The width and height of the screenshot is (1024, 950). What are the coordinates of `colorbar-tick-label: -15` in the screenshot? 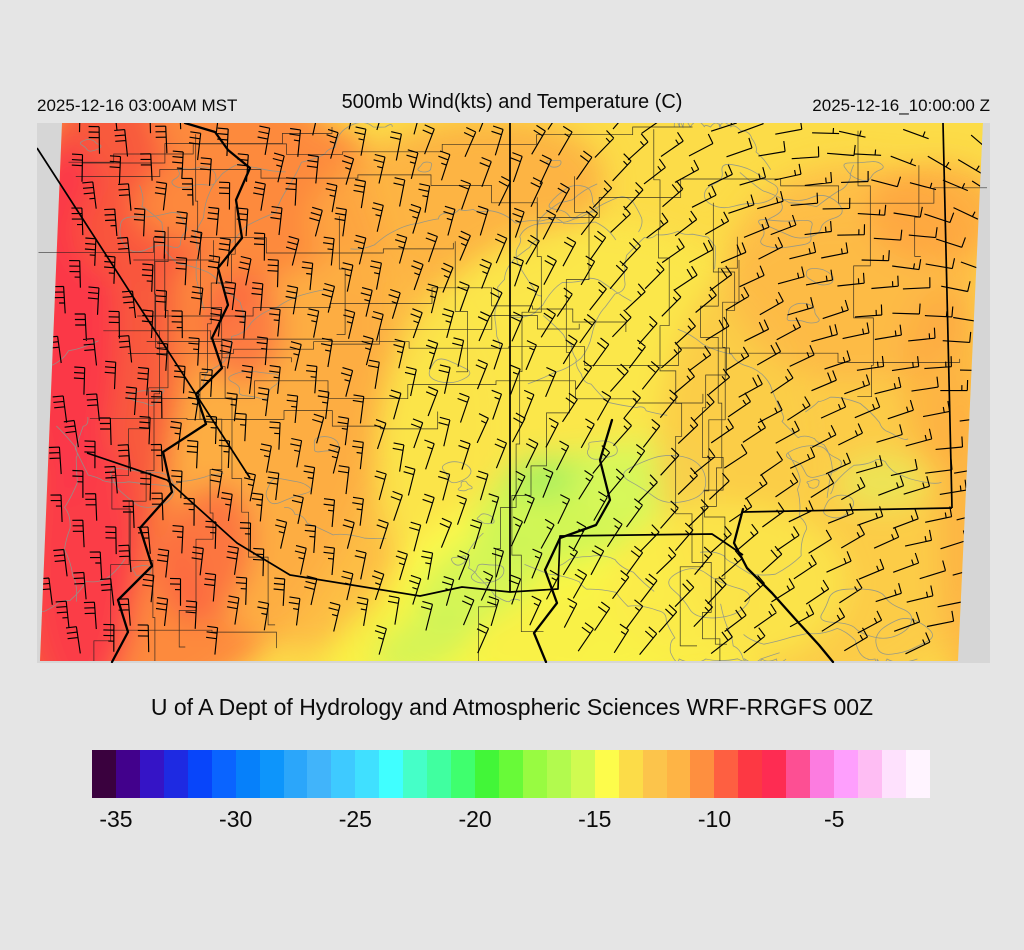 It's located at (595, 819).